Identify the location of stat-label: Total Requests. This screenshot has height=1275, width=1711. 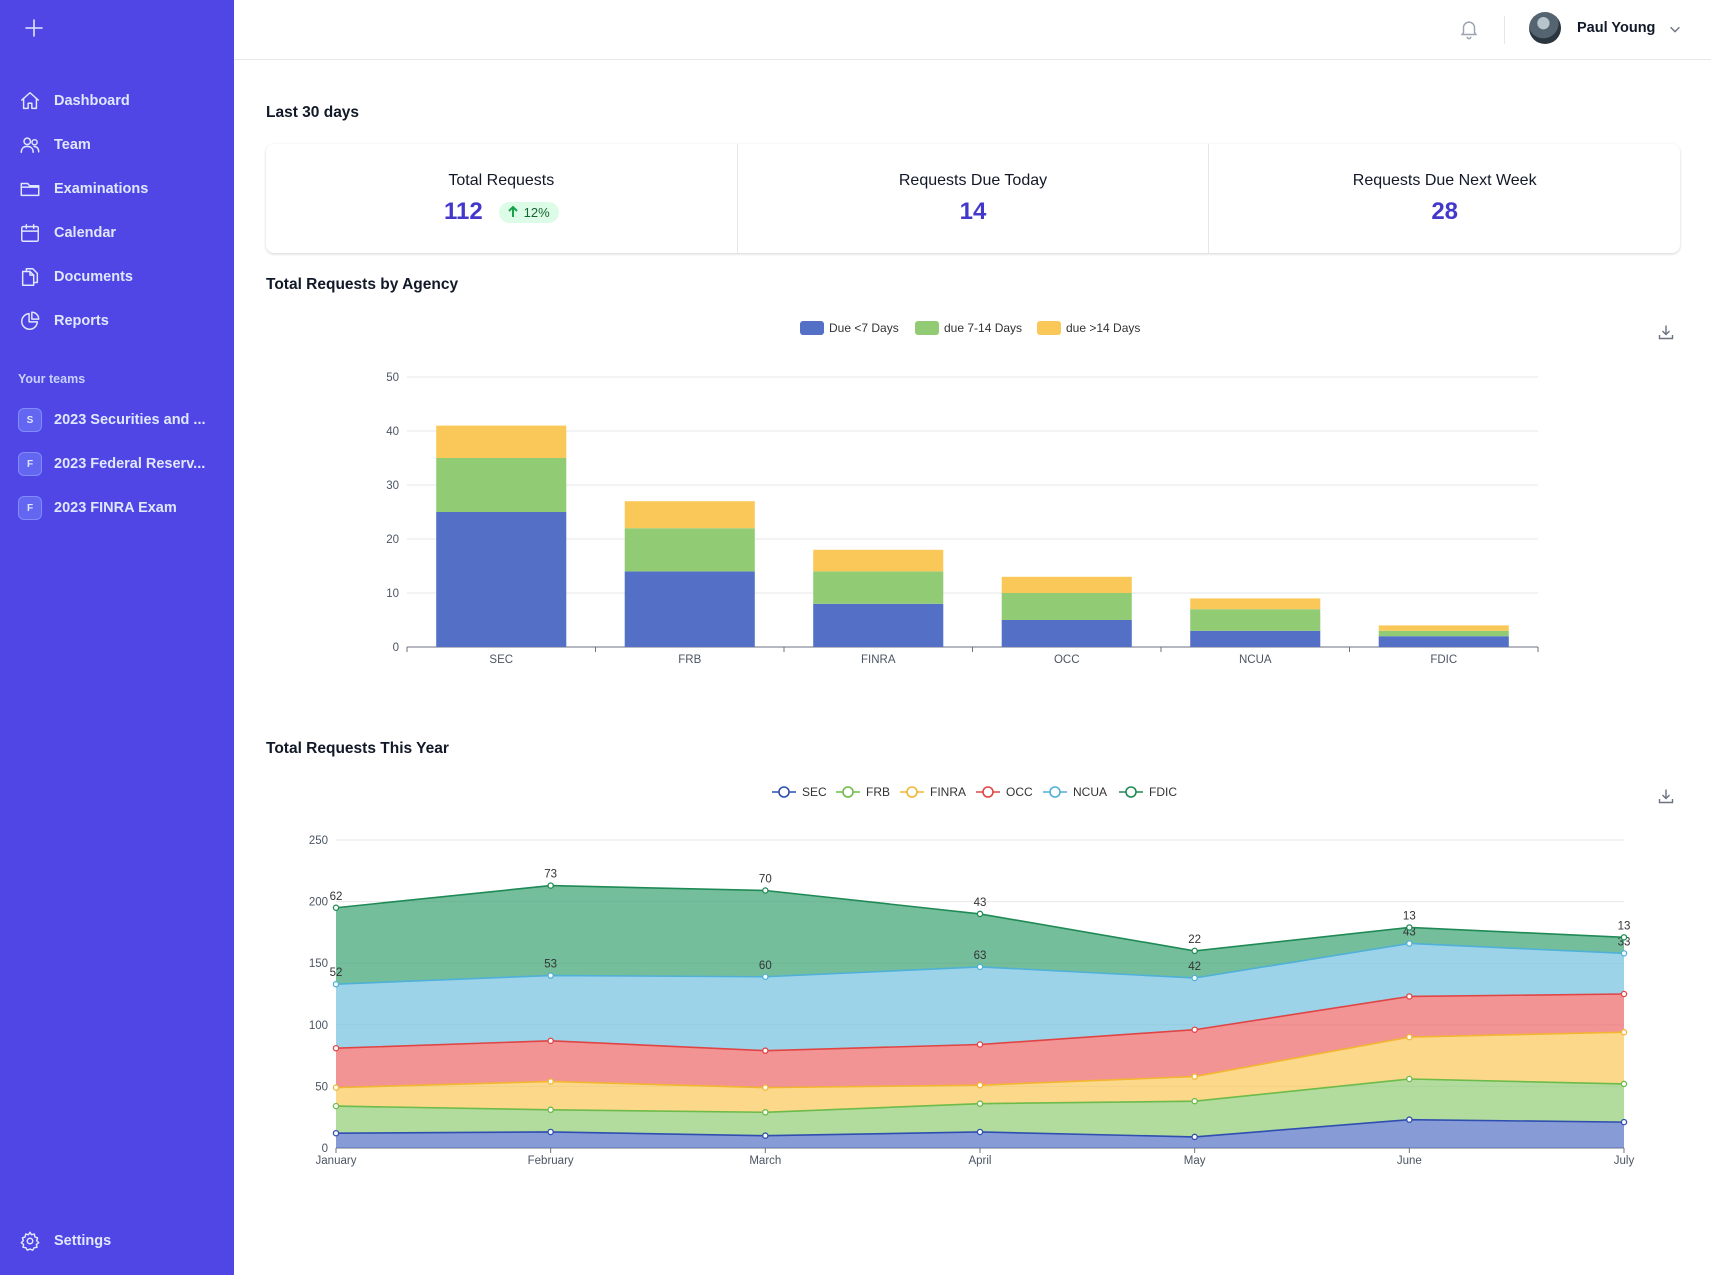
(501, 180).